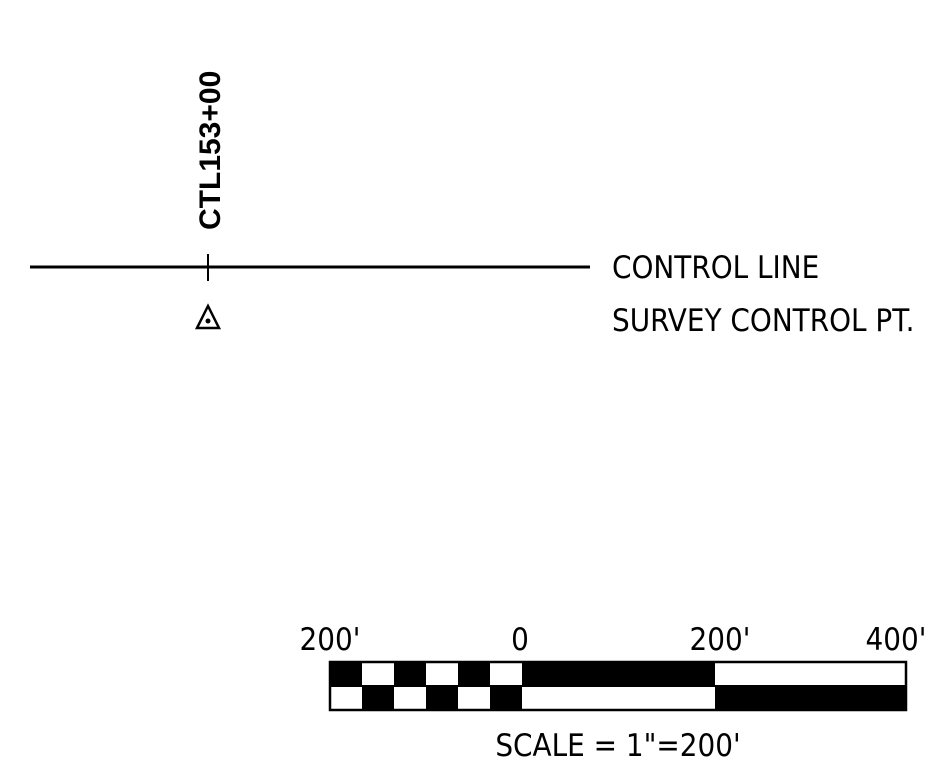  Describe the element at coordinates (715, 268) in the screenshot. I see `legend-label: CONTROL LINE` at that location.